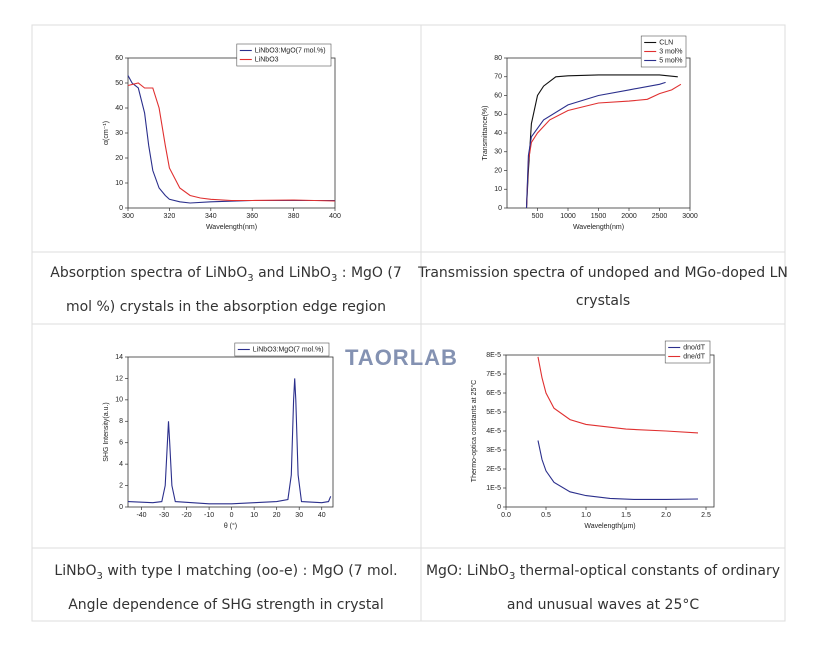 This screenshot has height=659, width=825. What do you see at coordinates (599, 216) in the screenshot?
I see `x-tick-label: 1500` at bounding box center [599, 216].